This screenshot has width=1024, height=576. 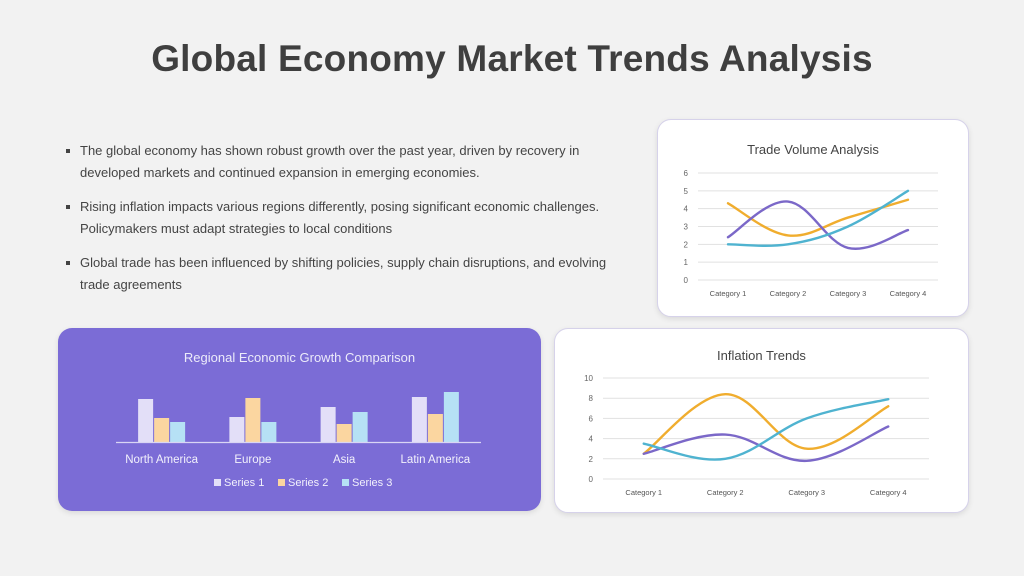 What do you see at coordinates (436, 460) in the screenshot?
I see `x-tick-label: Latin America` at bounding box center [436, 460].